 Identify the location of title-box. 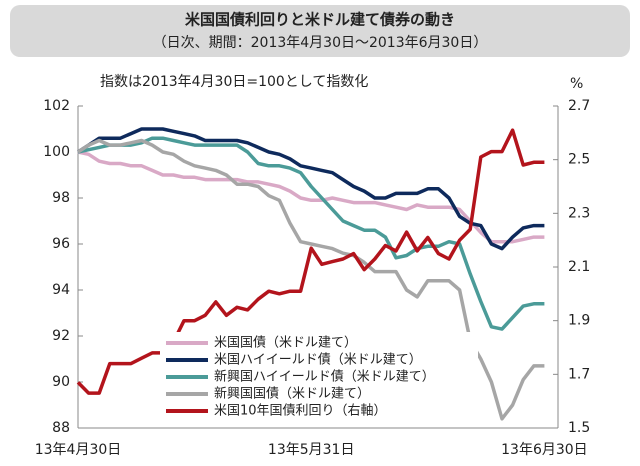
(320, 31).